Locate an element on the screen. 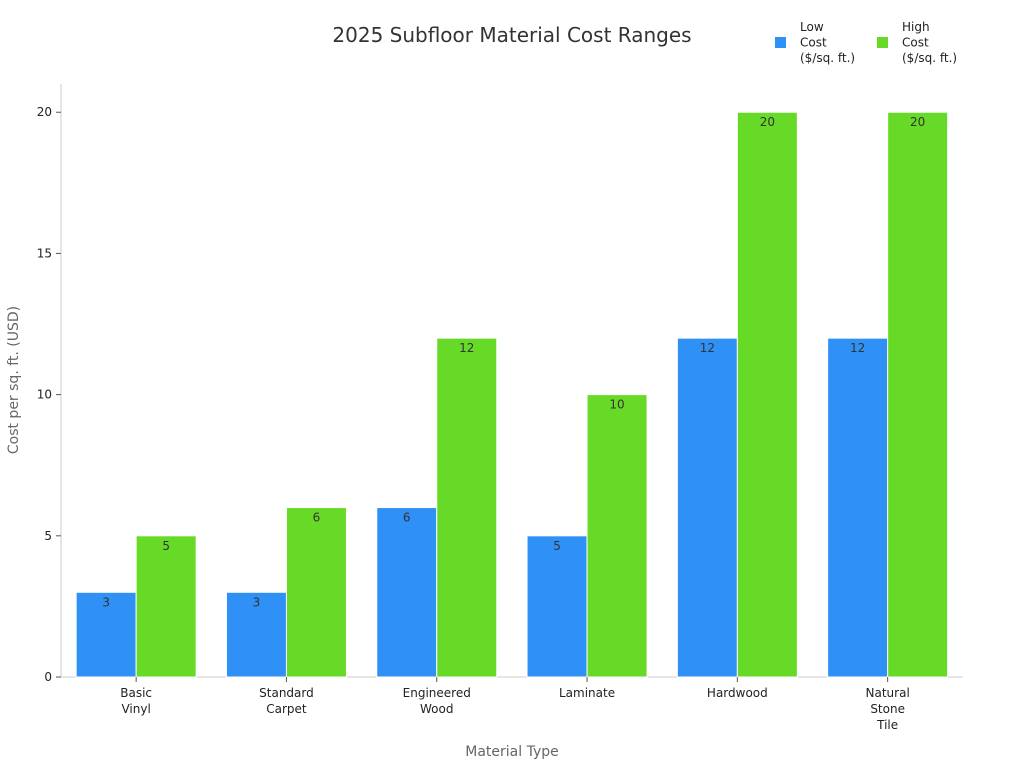 This screenshot has width=1024, height=772. legend-item-high: High Cost ($/sq. ft.) is located at coordinates (917, 42).